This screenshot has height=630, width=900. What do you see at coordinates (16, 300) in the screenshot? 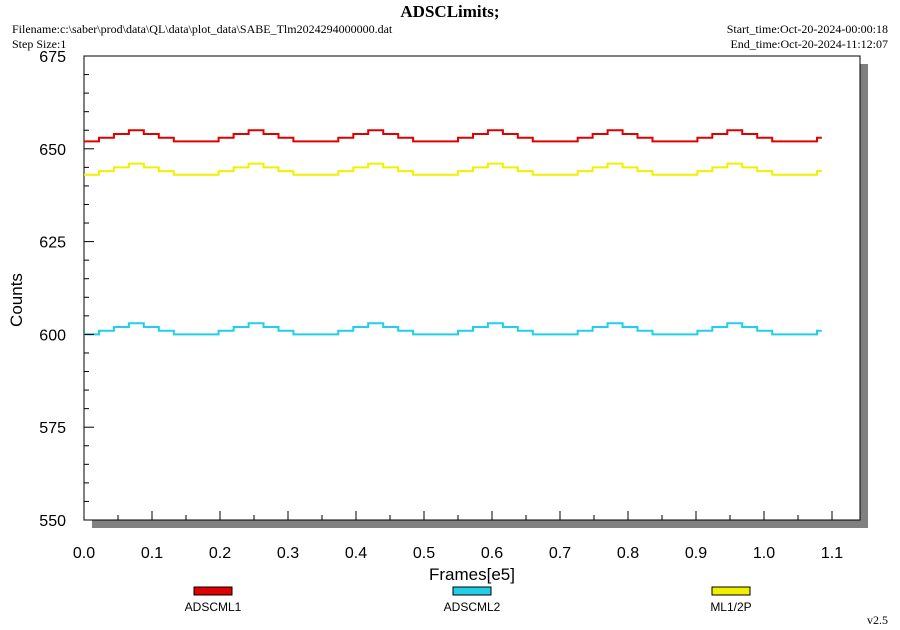
I see `y-axis-label: Counts` at bounding box center [16, 300].